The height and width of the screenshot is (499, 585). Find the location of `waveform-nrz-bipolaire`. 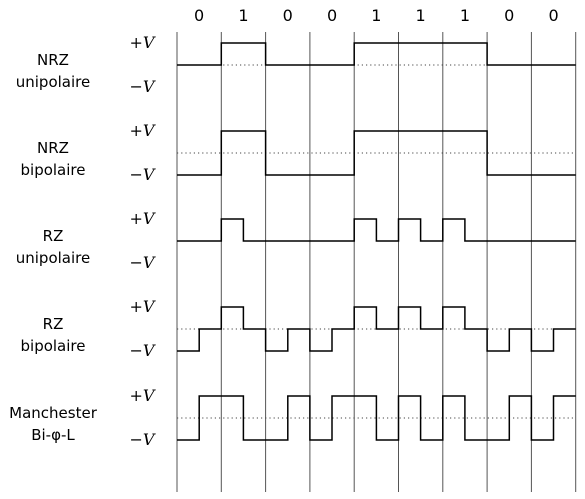

waveform-nrz-bipolaire is located at coordinates (376, 153).